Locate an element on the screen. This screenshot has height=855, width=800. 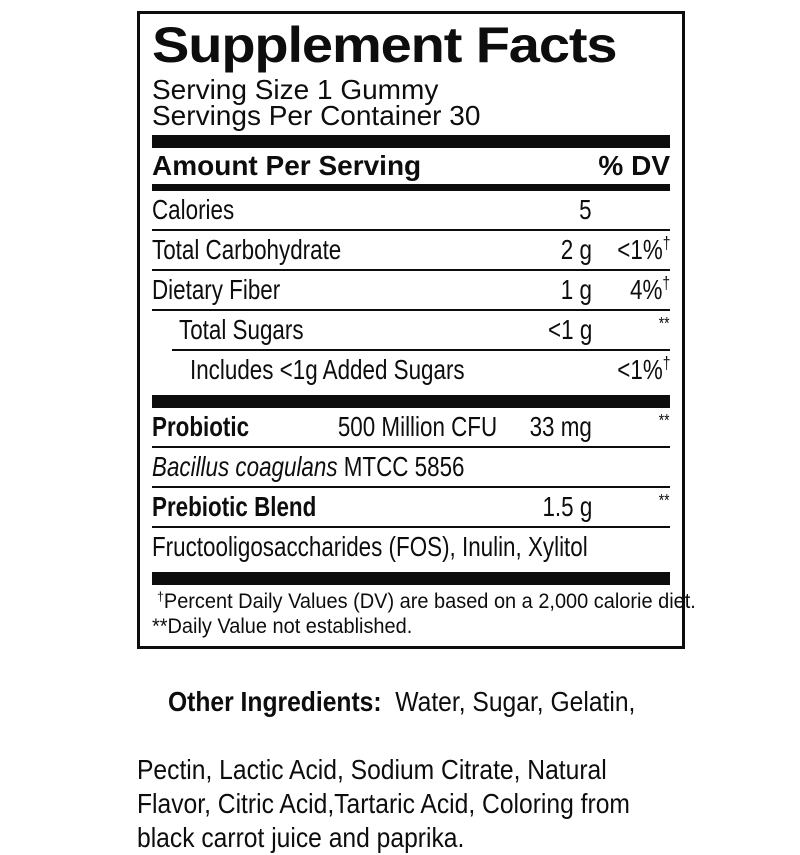
total-carbohydrate-label: Total Carbohydrate is located at coordinates (247, 249).